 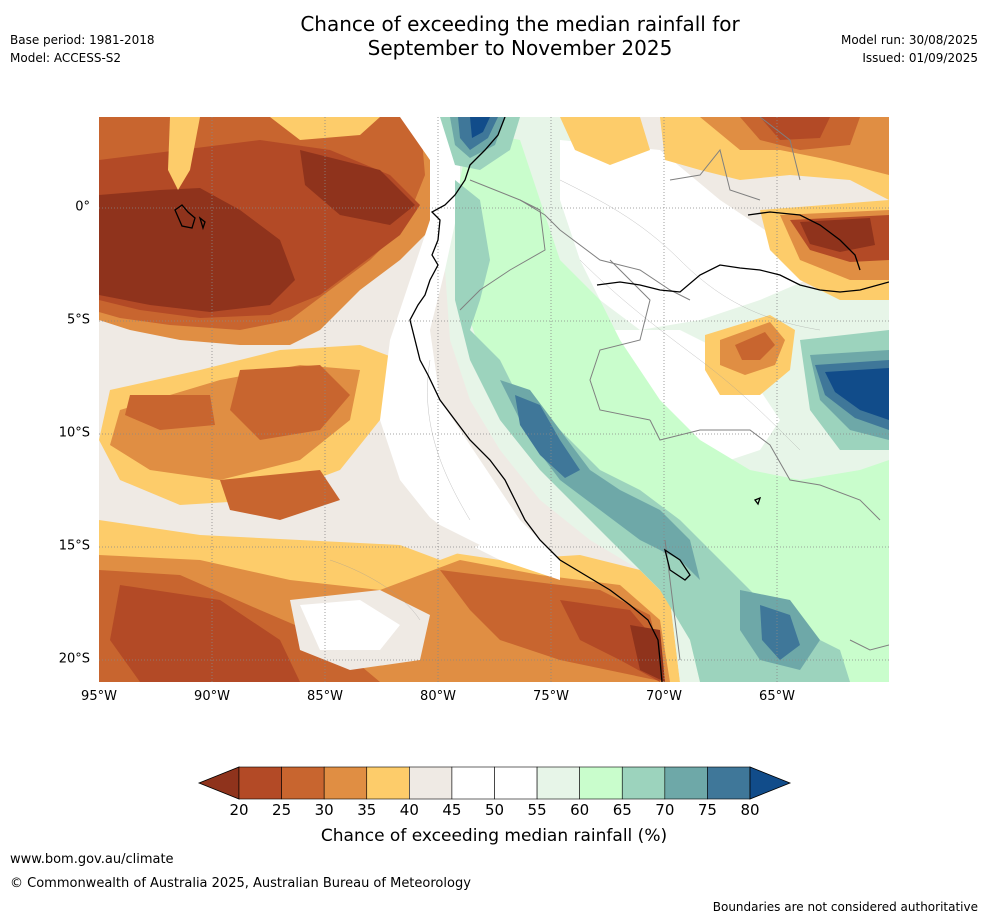 What do you see at coordinates (324, 810) in the screenshot?
I see `colorbar-tick-label: 30` at bounding box center [324, 810].